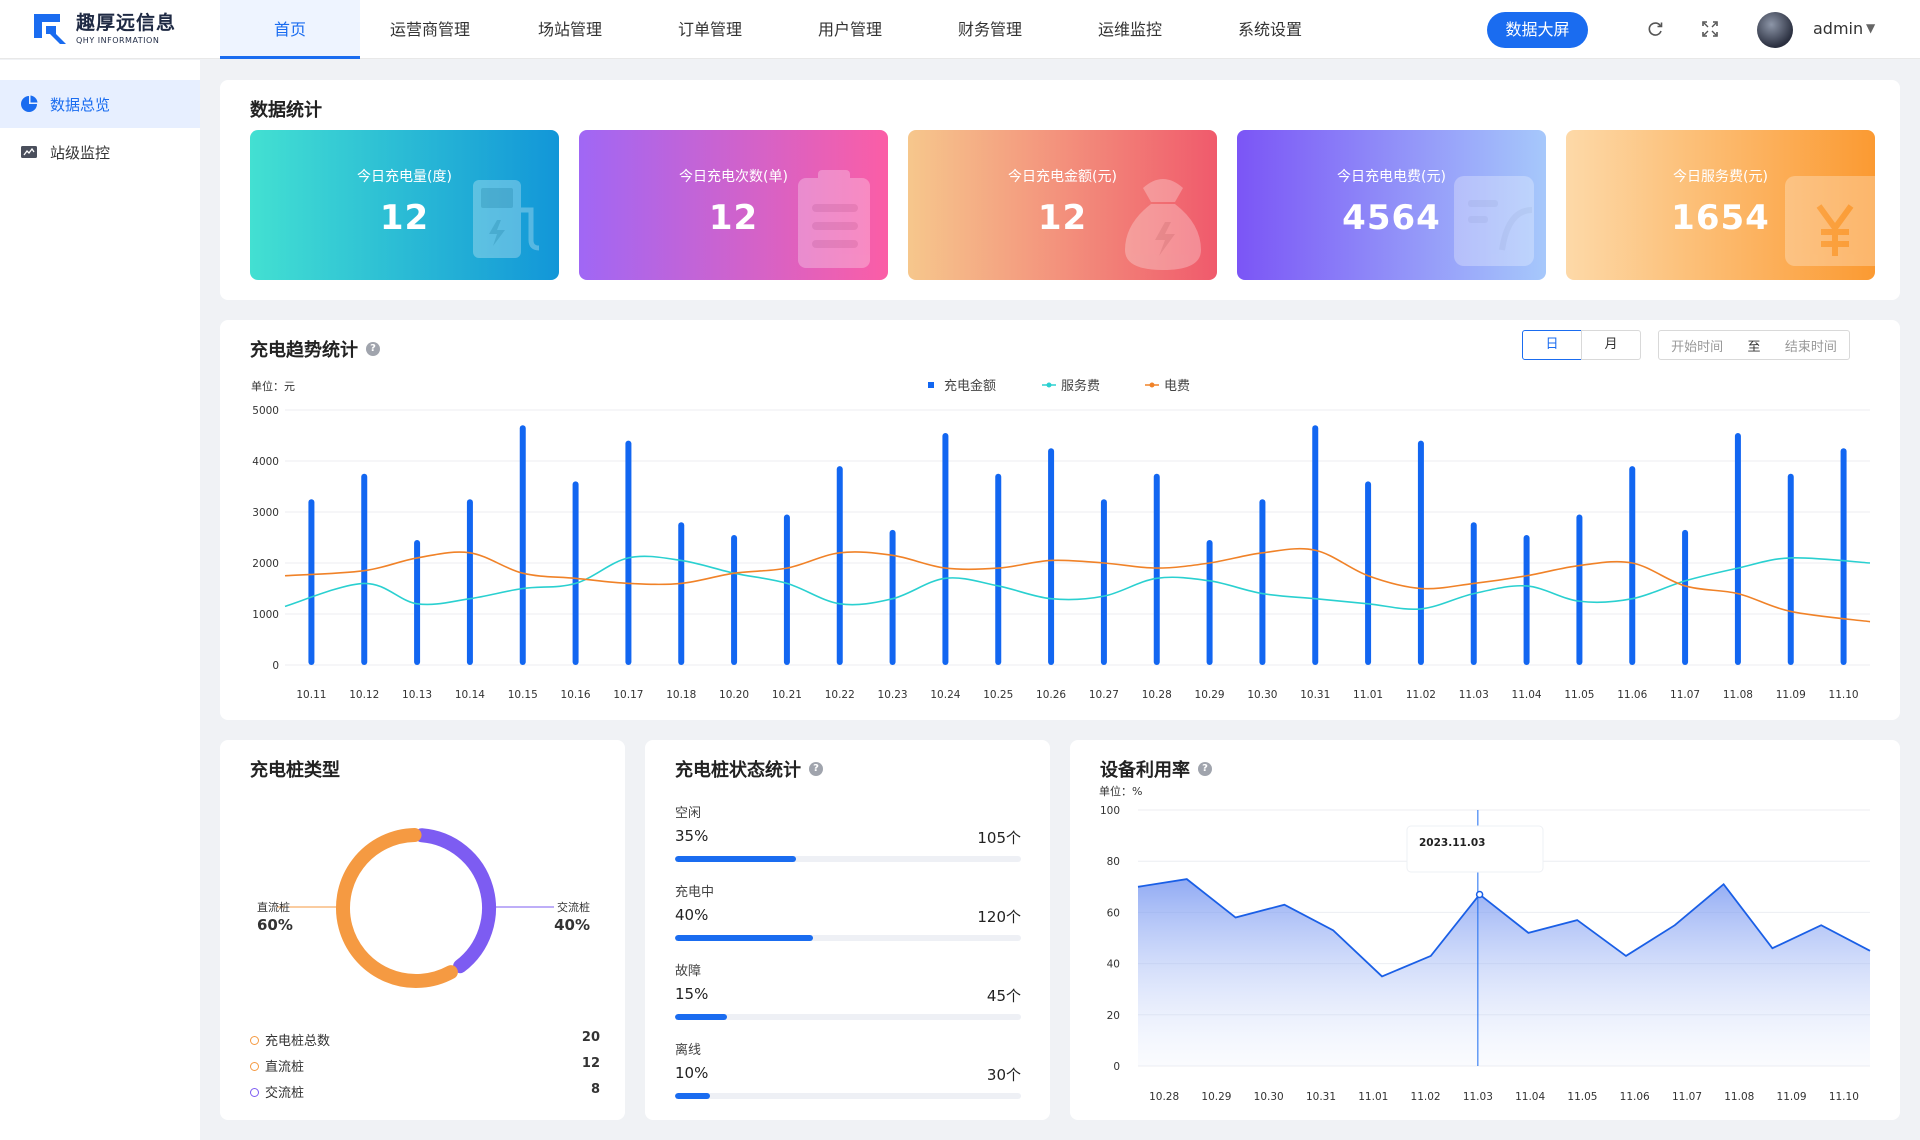 This screenshot has width=1920, height=1140. I want to click on nav-station: 场站管理, so click(569, 29).